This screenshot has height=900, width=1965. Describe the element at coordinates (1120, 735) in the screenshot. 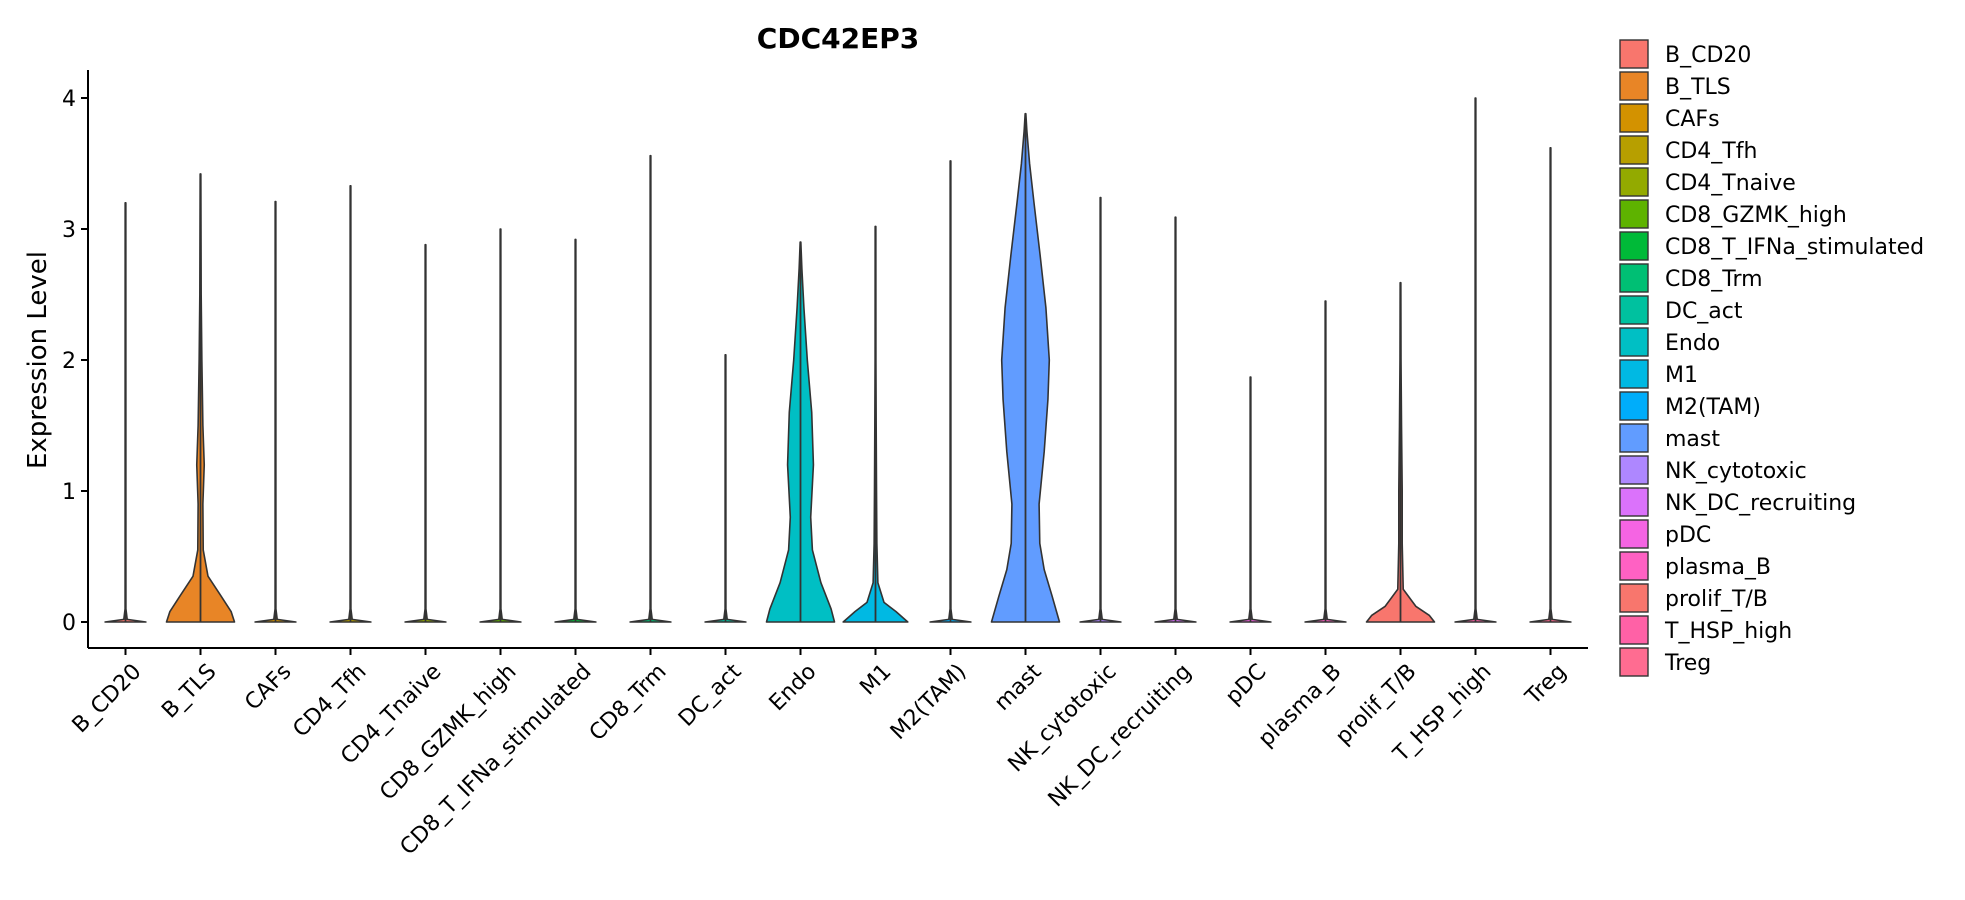

I see `x-tick-label: NK_DC_recruiting` at that location.